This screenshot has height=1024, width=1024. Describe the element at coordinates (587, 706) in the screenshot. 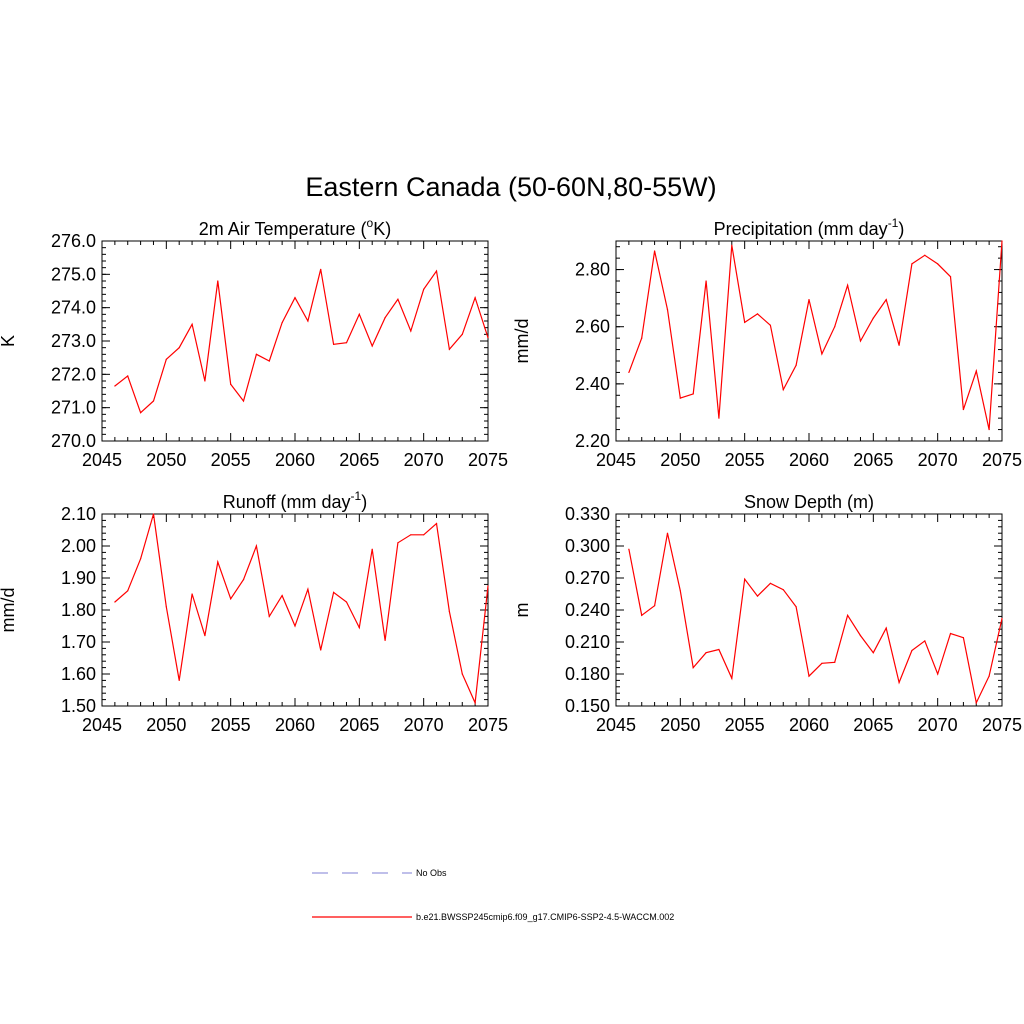

I see `y-tick-label: 0.150` at that location.